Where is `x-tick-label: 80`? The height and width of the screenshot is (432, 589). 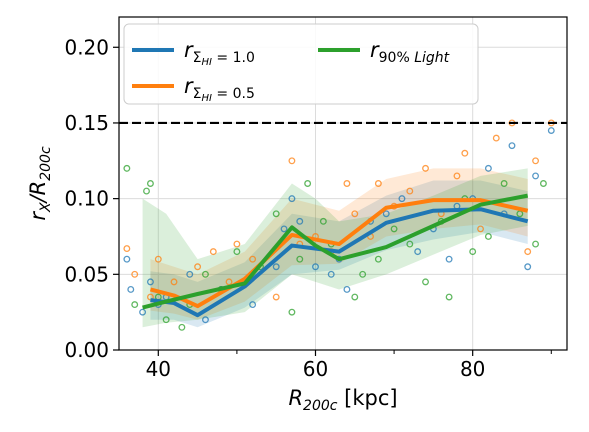
x-tick-label: 80 is located at coordinates (472, 369).